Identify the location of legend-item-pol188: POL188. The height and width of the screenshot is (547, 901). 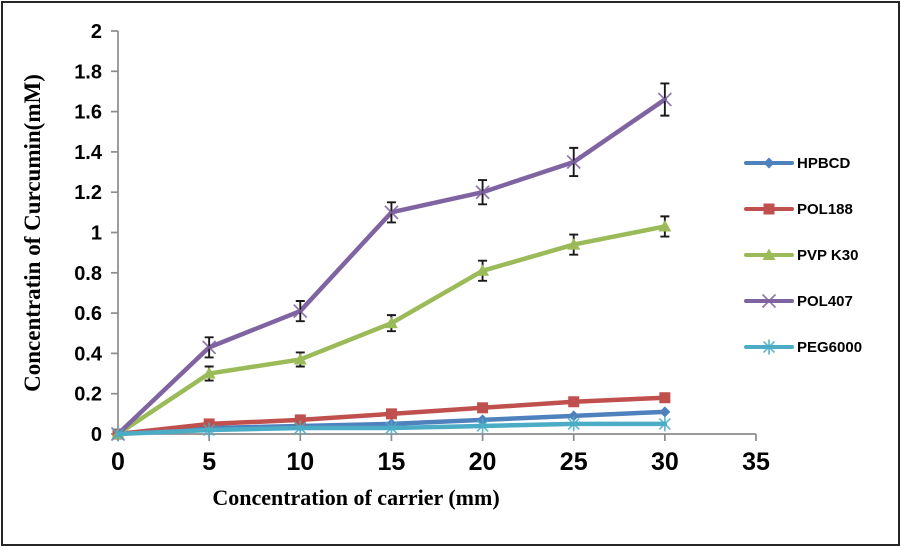
(803, 209).